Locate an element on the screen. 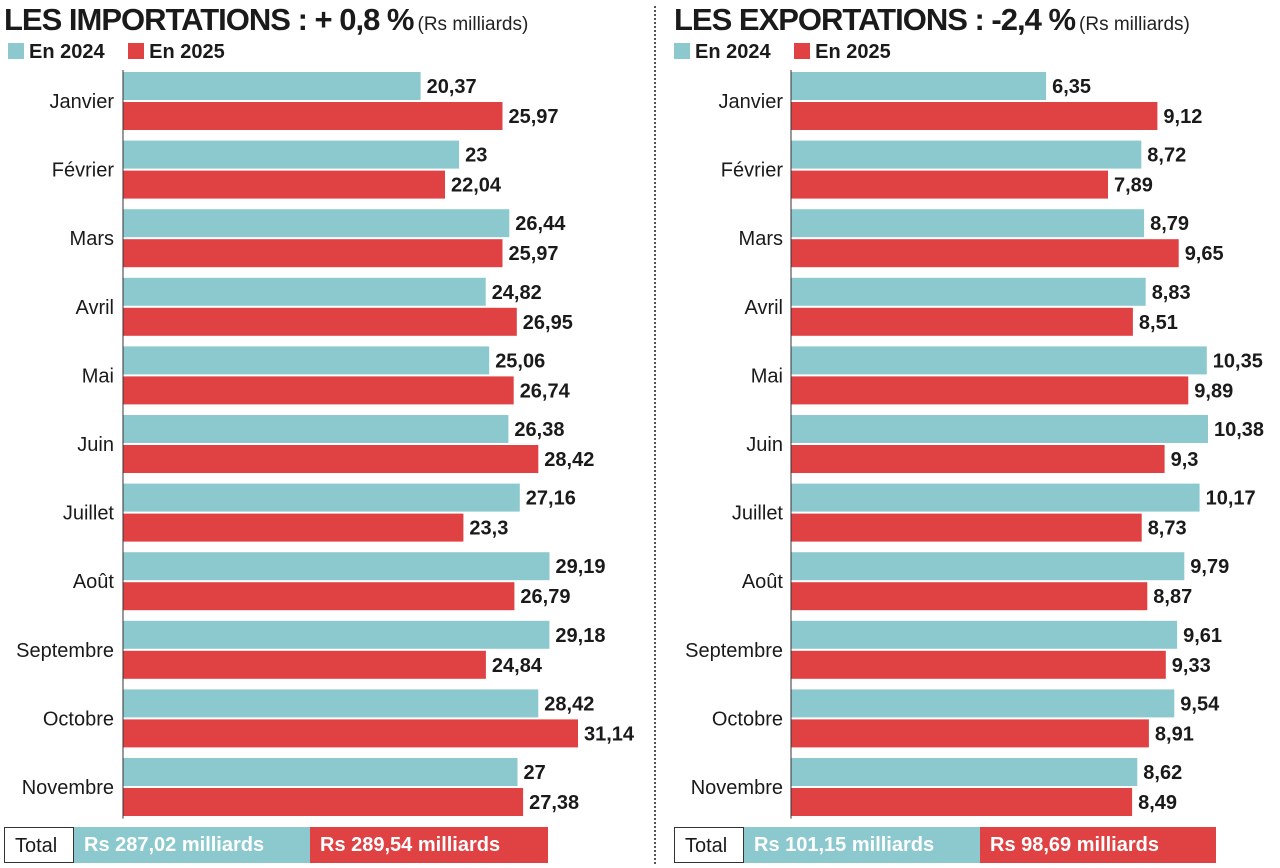 Image resolution: width=1280 pixels, height=868 pixels. exports-value-label-2024: 10,17 is located at coordinates (1231, 499).